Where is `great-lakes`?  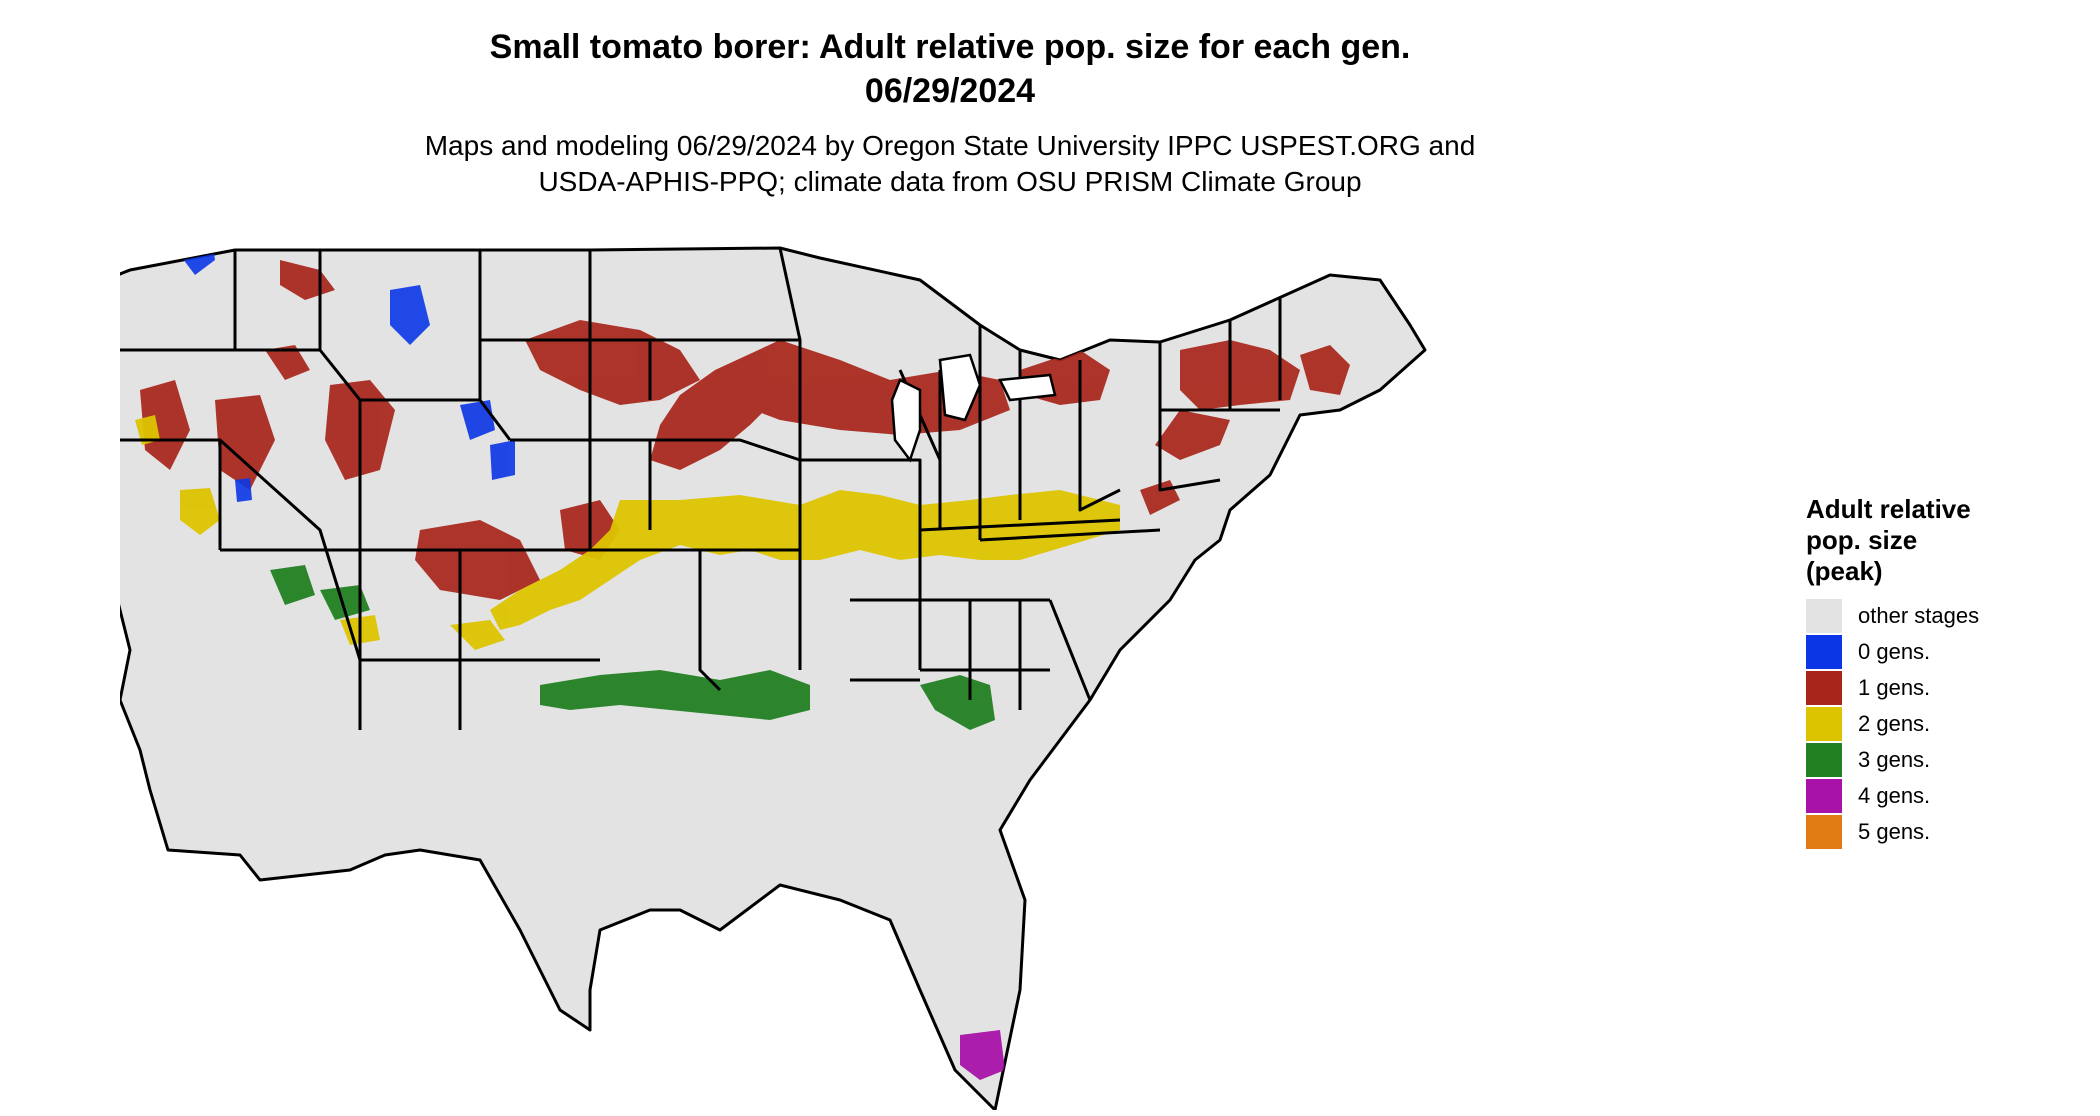 great-lakes is located at coordinates (973, 408).